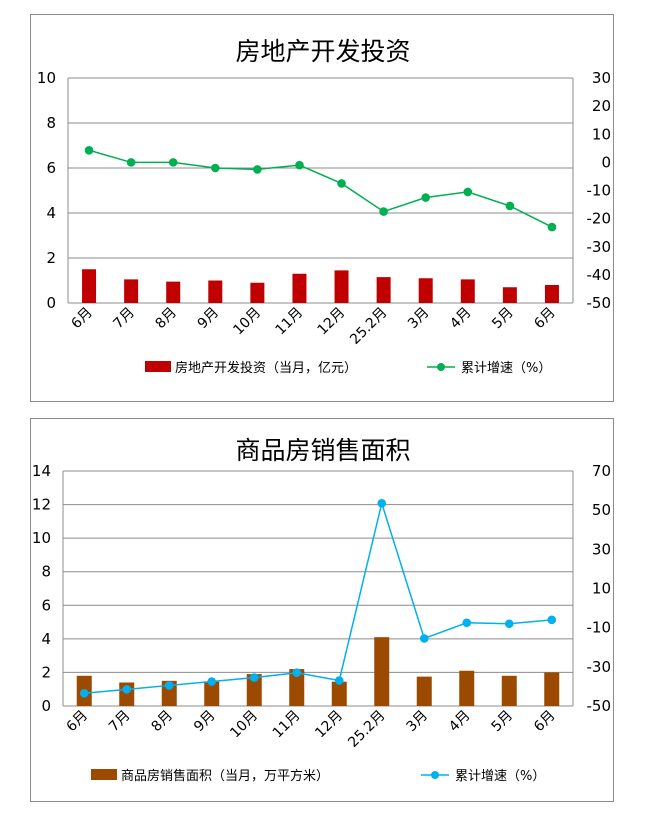 The width and height of the screenshot is (655, 826). Describe the element at coordinates (599, 275) in the screenshot. I see `y2-tick-label: -40` at that location.